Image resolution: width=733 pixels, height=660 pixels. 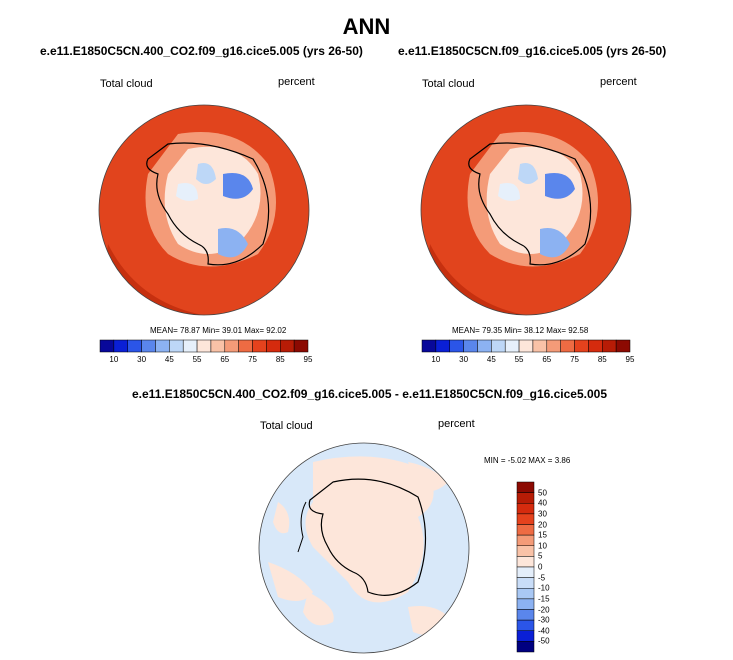 I want to click on panel1-stats: MEAN= 78.87 Min= 39.01 Max= 92.02, so click(x=218, y=330).